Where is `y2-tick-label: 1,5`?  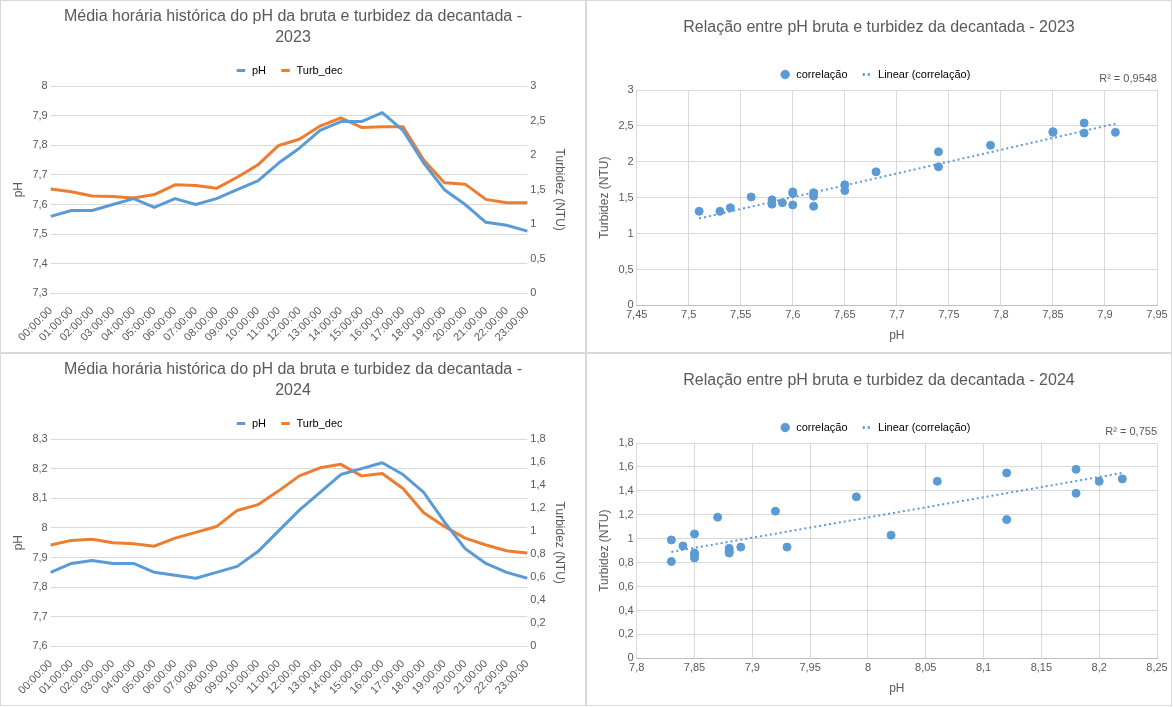
y2-tick-label: 1,5 is located at coordinates (538, 188).